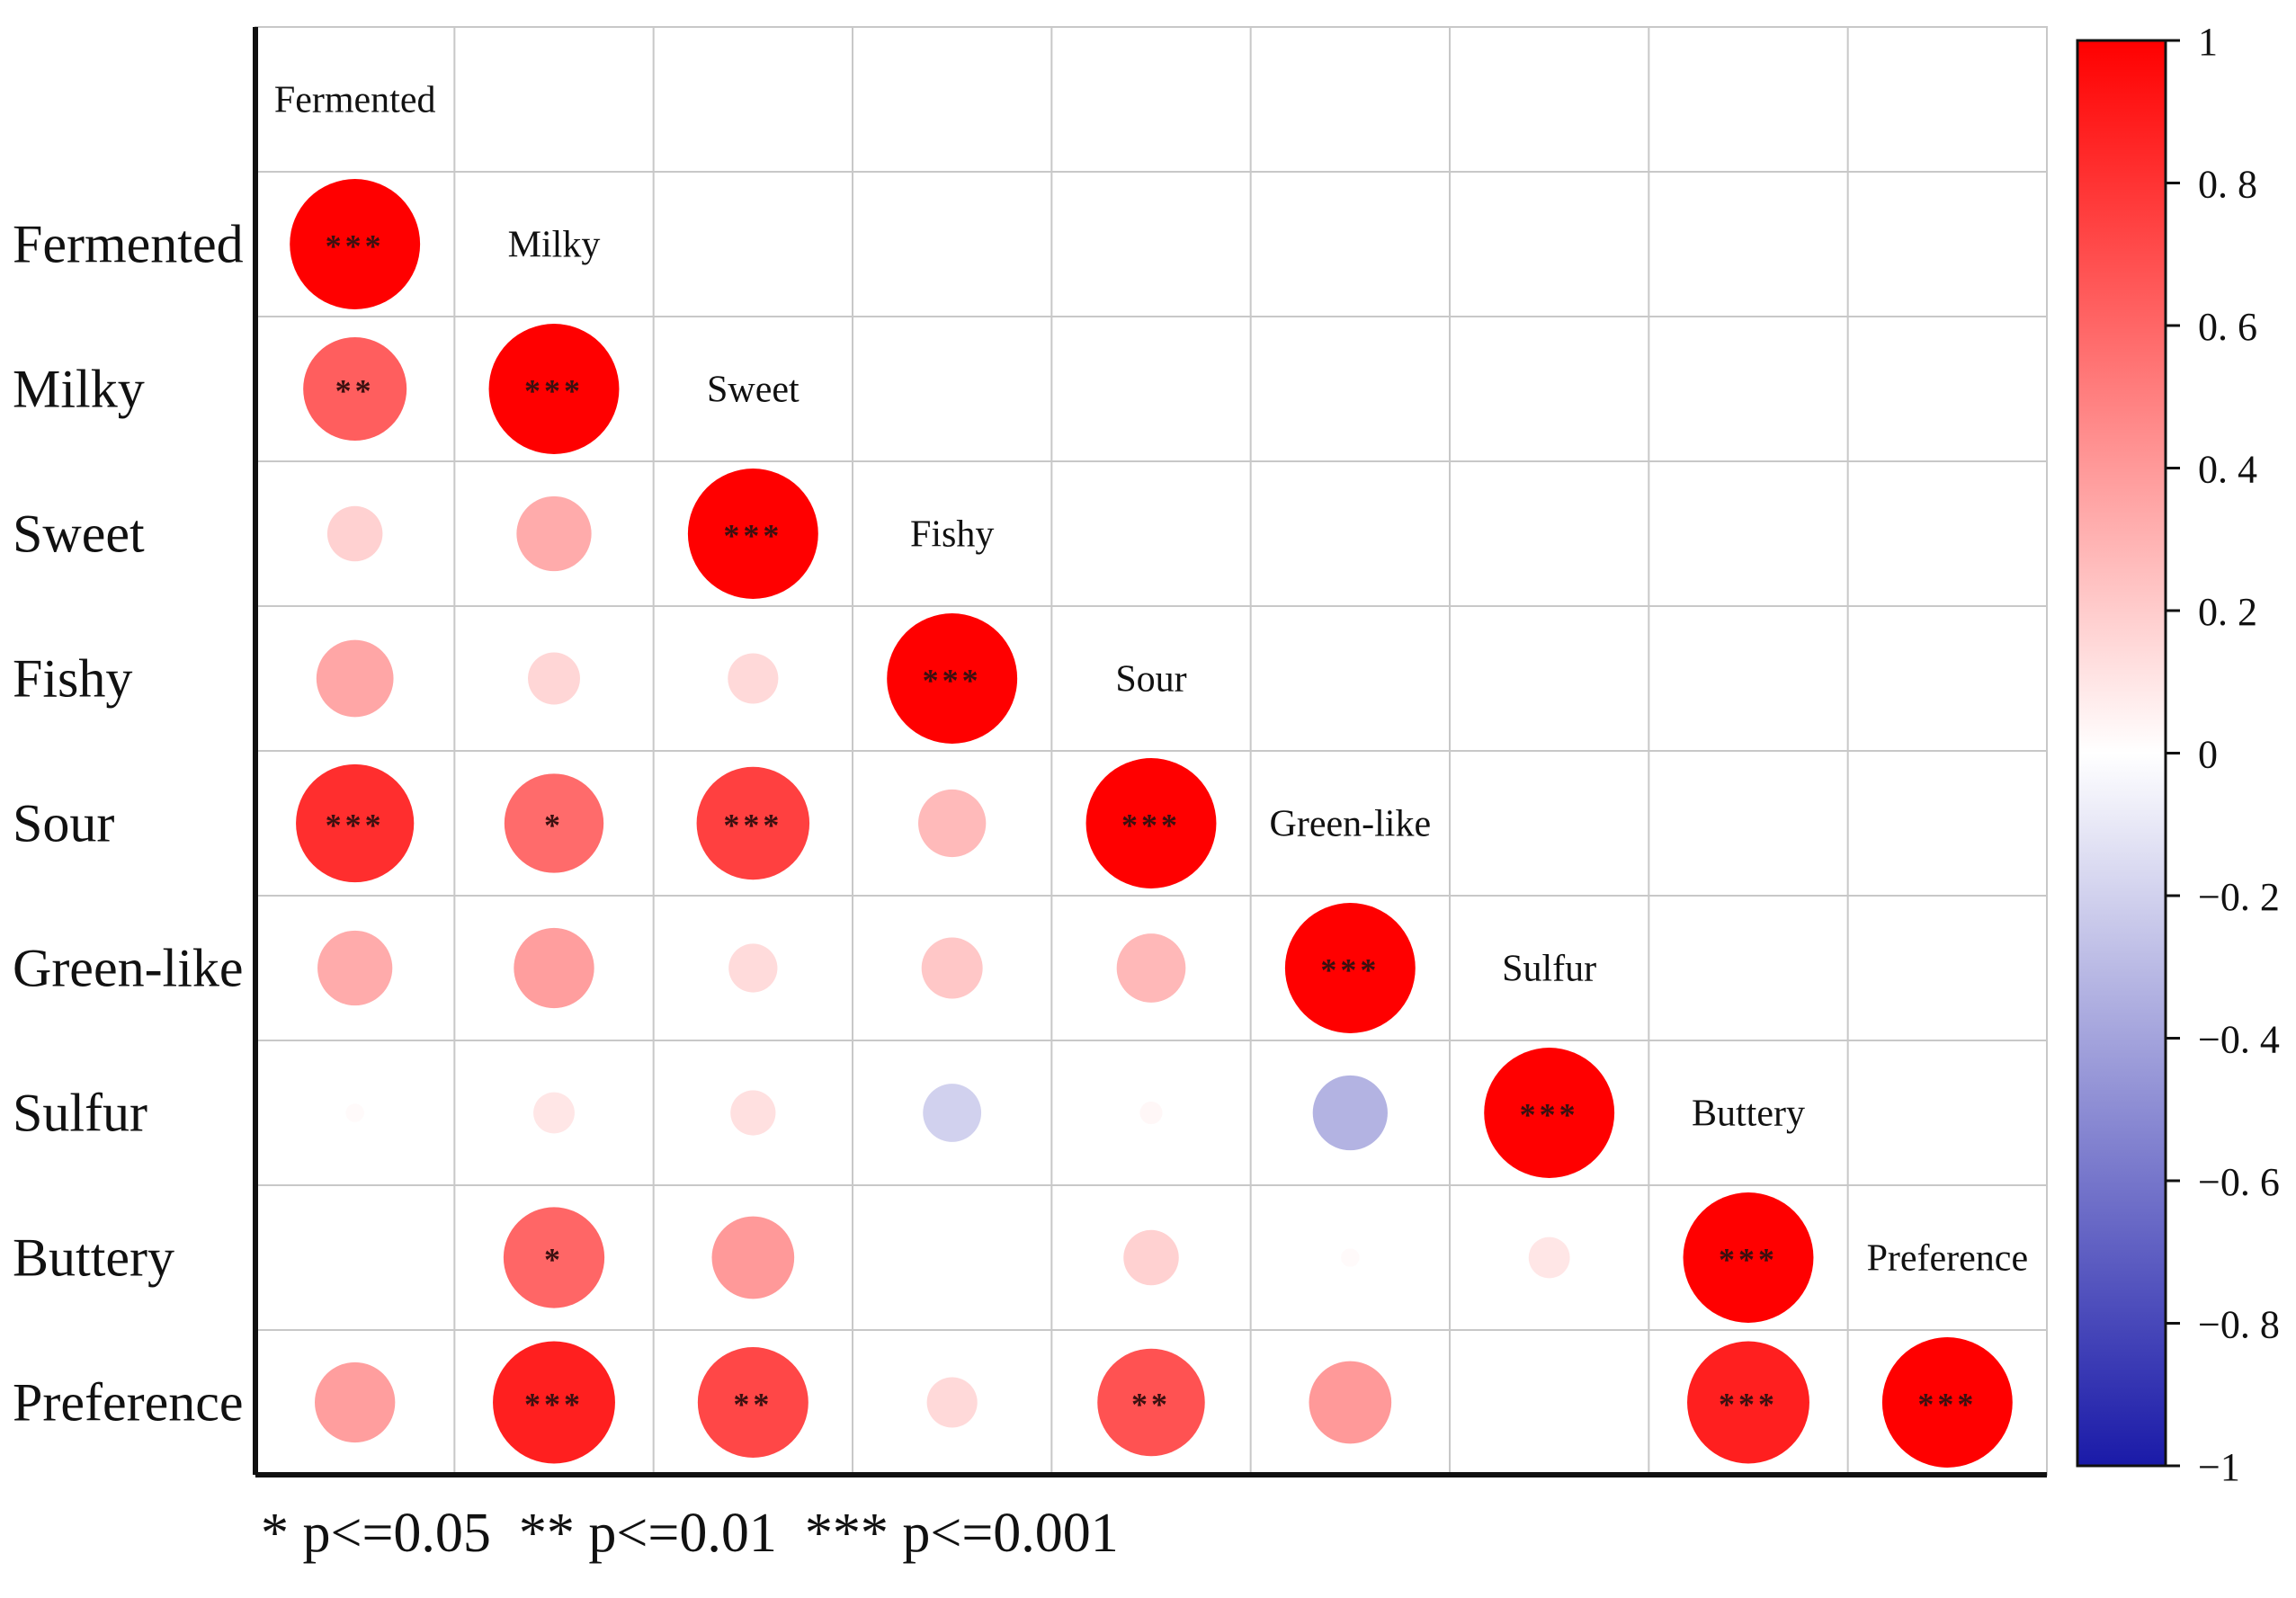 Image resolution: width=2296 pixels, height=1598 pixels. I want to click on diagonal-label: Sour, so click(1150, 680).